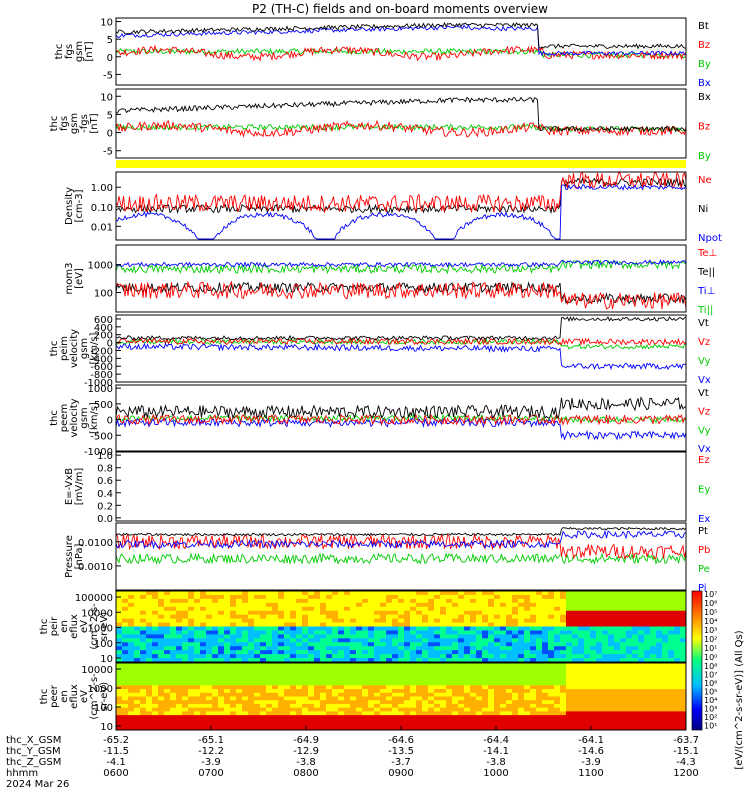 This screenshot has width=750, height=804. I want to click on panel-peim-vel-traces, so click(401, 343).